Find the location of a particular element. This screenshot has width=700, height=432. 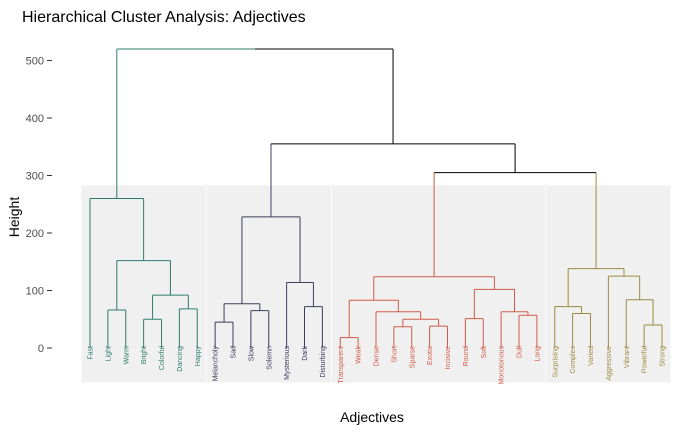

y-tick-label-500: 500 is located at coordinates (35, 62).